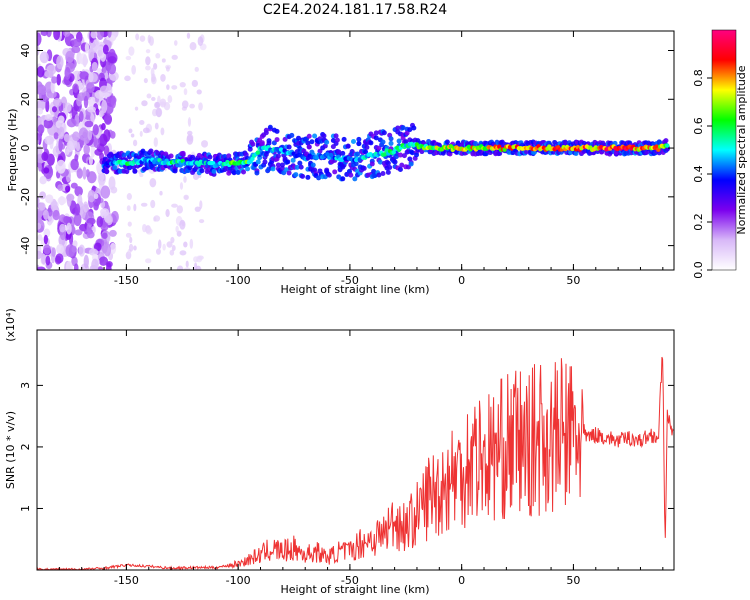 This screenshot has height=600, width=750. I want to click on x-tick-label: -50, so click(350, 580).